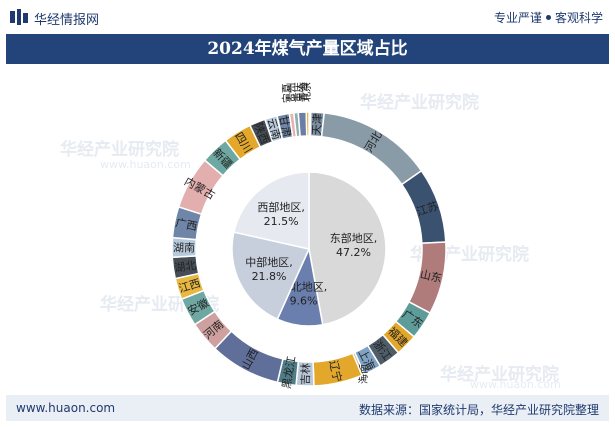 Image resolution: width=615 pixels, height=427 pixels. I want to click on outer-slice-label: 贵州, so click(291, 93).